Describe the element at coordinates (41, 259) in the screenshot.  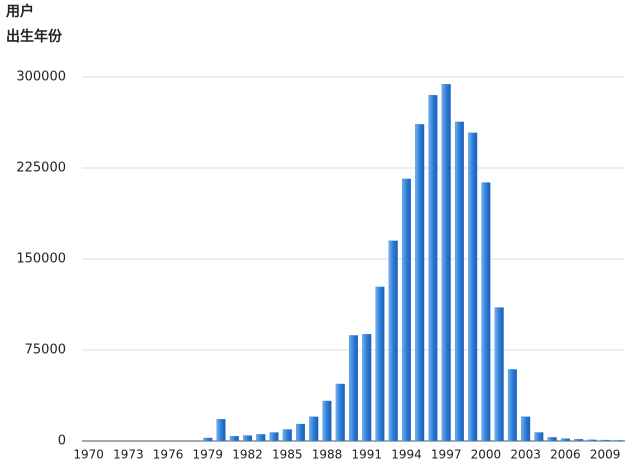
I see `y-tick-label: 150000` at that location.